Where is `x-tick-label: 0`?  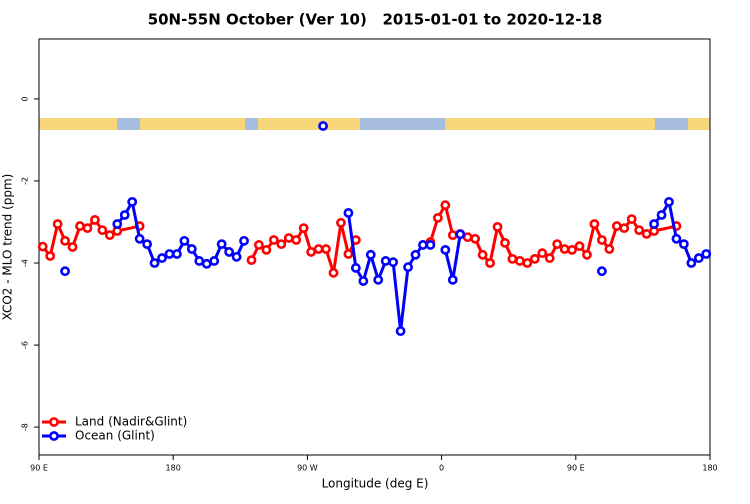 x-tick-label: 0 is located at coordinates (441, 468).